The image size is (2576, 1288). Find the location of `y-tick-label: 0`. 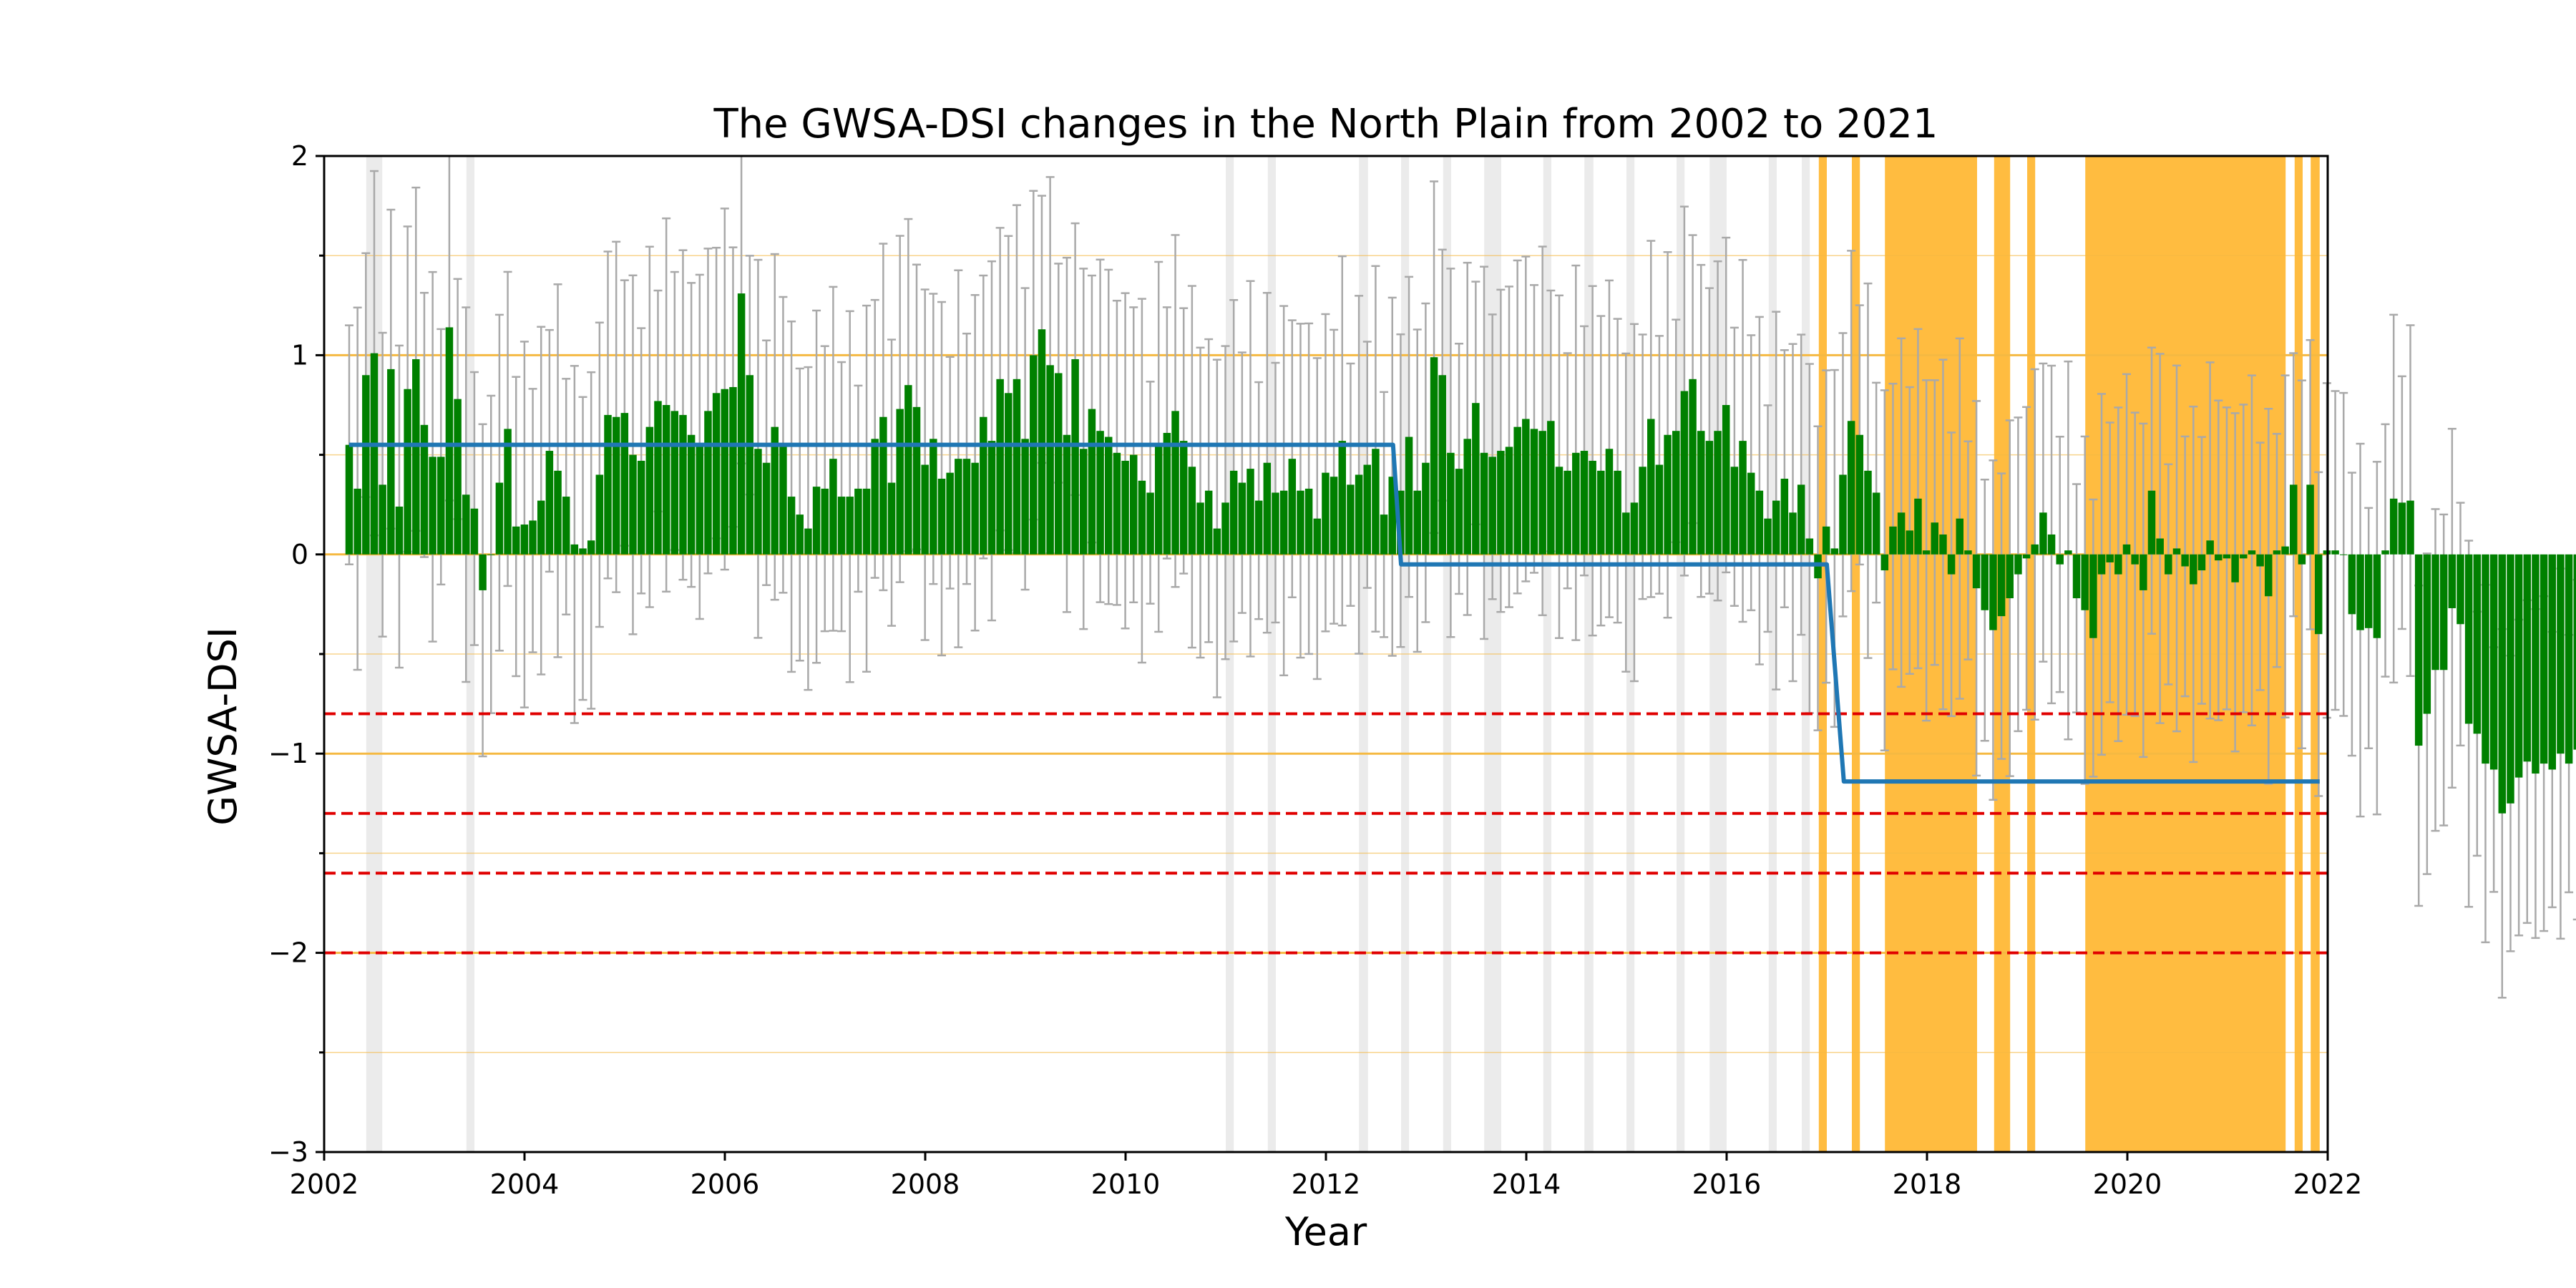

y-tick-label: 0 is located at coordinates (299, 554).